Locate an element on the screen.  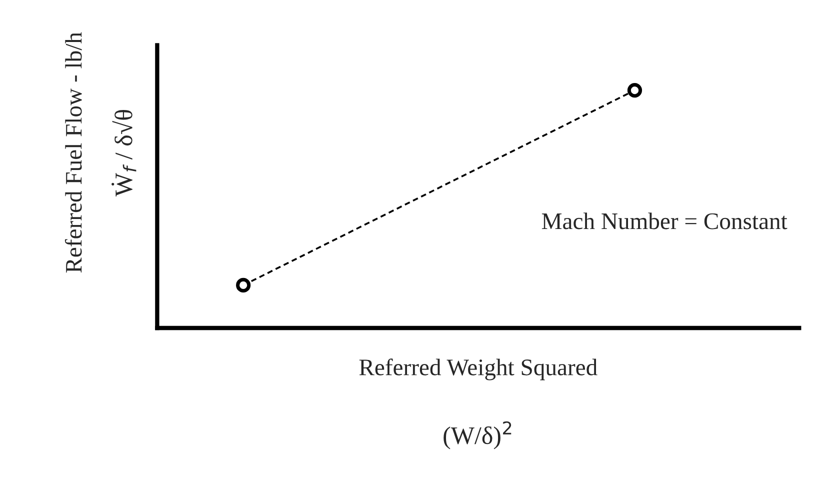
text: (W/δ)$^{2}$ is located at coordinates (478, 435).